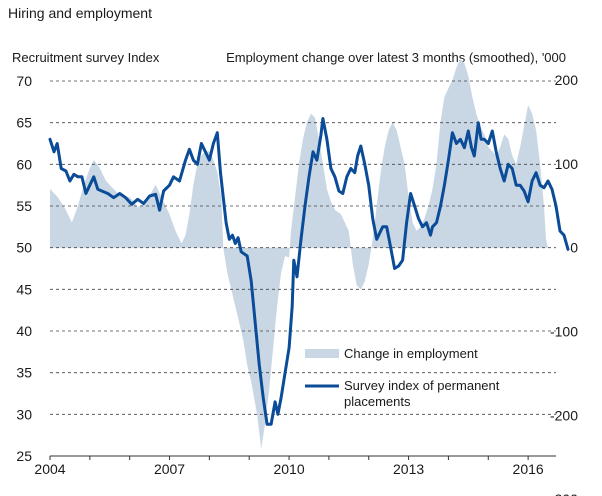 This screenshot has height=496, width=602. Describe the element at coordinates (24, 414) in the screenshot. I see `left-tick-label: 30` at that location.